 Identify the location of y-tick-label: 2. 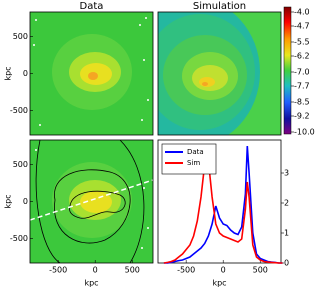
(286, 203).